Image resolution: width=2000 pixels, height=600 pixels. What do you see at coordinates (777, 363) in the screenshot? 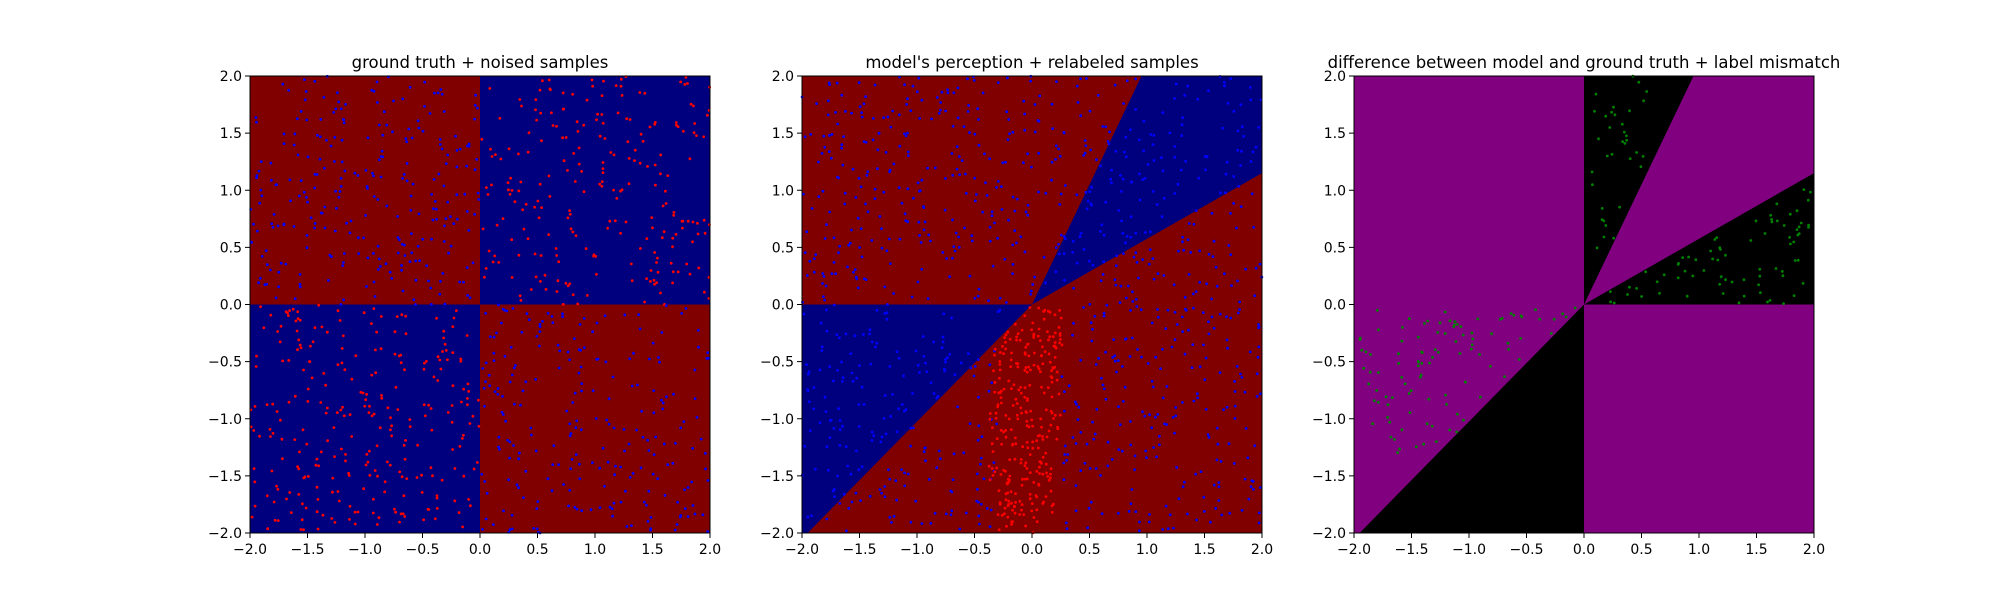
I see `y-tick-label: −0.5` at bounding box center [777, 363].